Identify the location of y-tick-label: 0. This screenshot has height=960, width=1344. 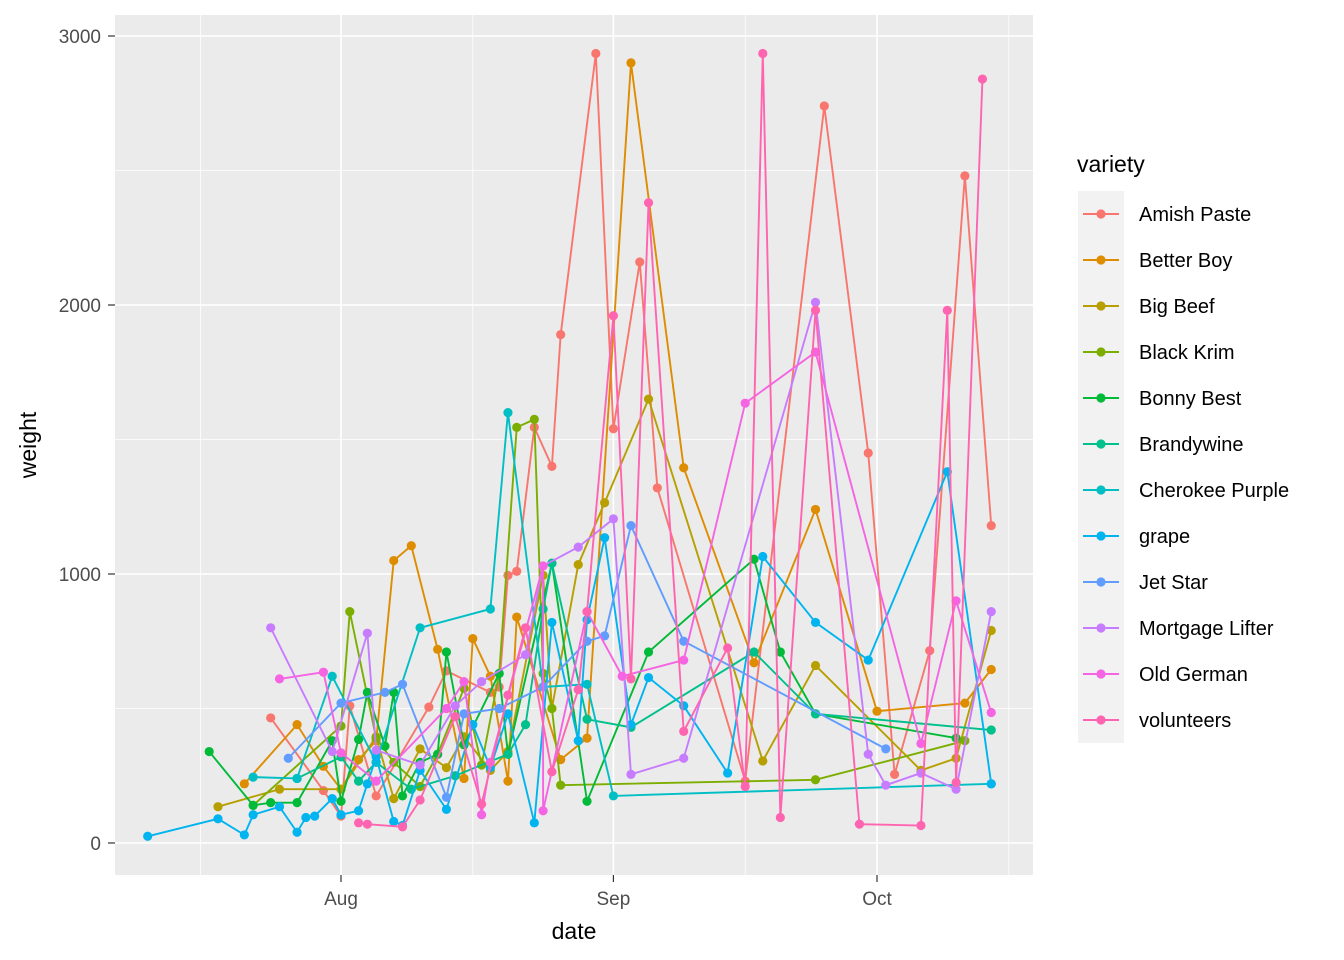
(95, 844).